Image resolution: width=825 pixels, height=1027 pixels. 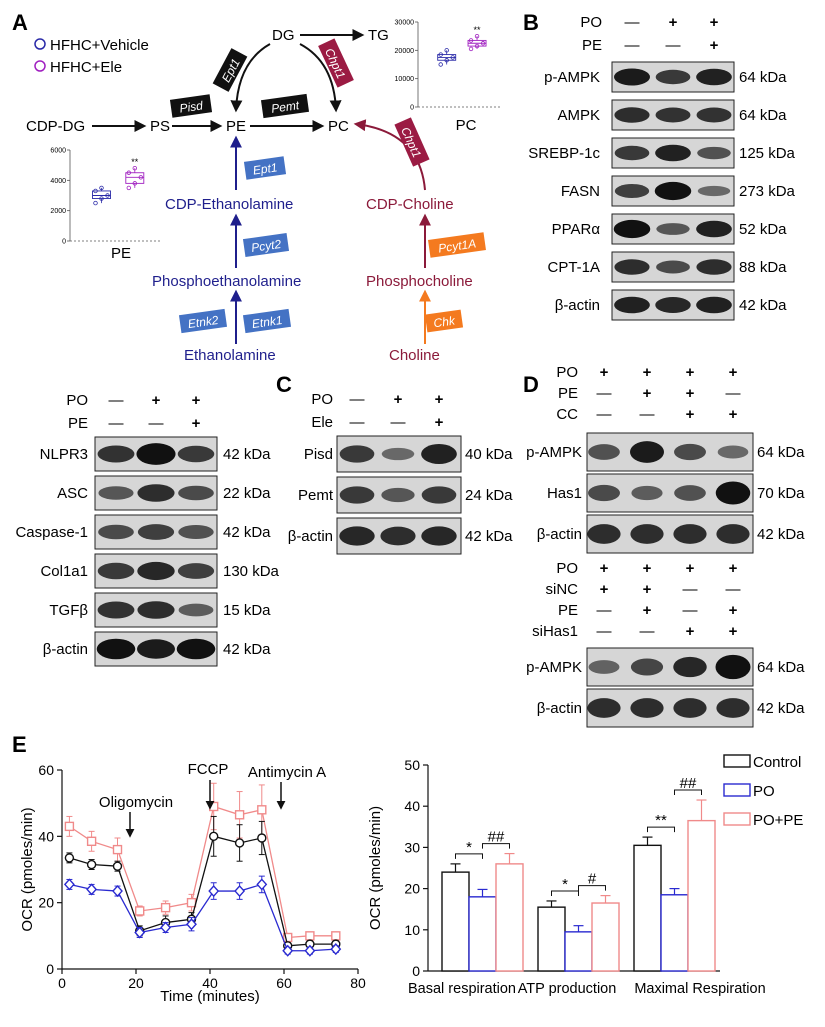 What do you see at coordinates (203, 322) in the screenshot?
I see `svg-text: Etnk2` at bounding box center [203, 322].